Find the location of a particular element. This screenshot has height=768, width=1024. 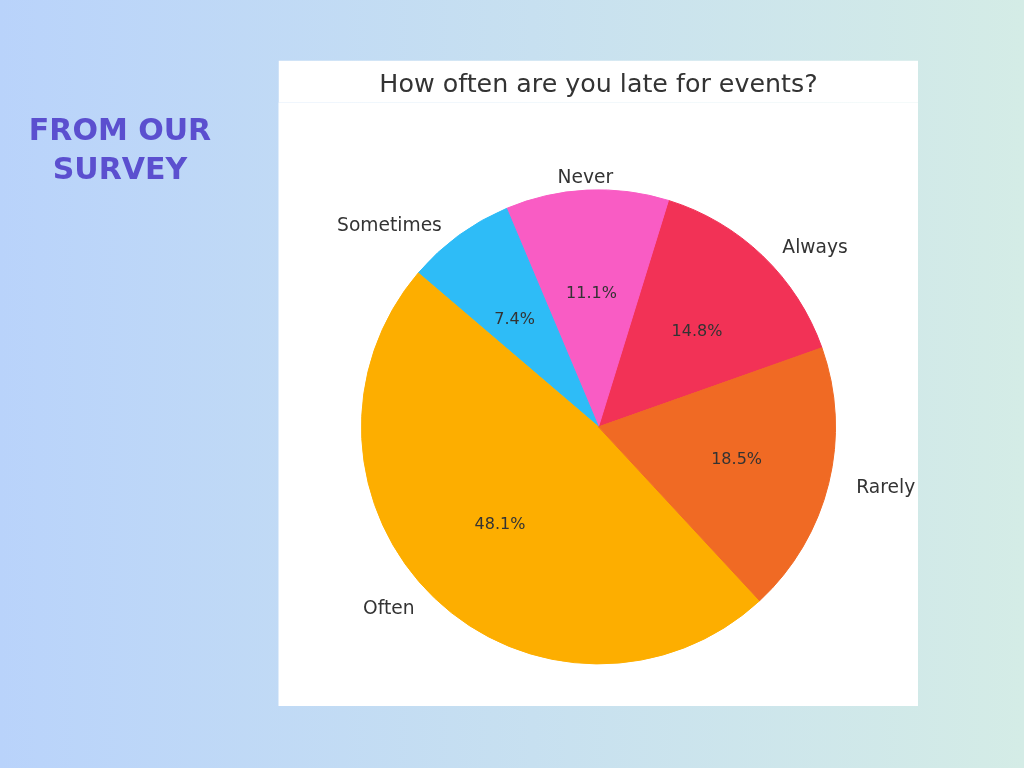

chart-title: How often are you late for events? is located at coordinates (598, 82).